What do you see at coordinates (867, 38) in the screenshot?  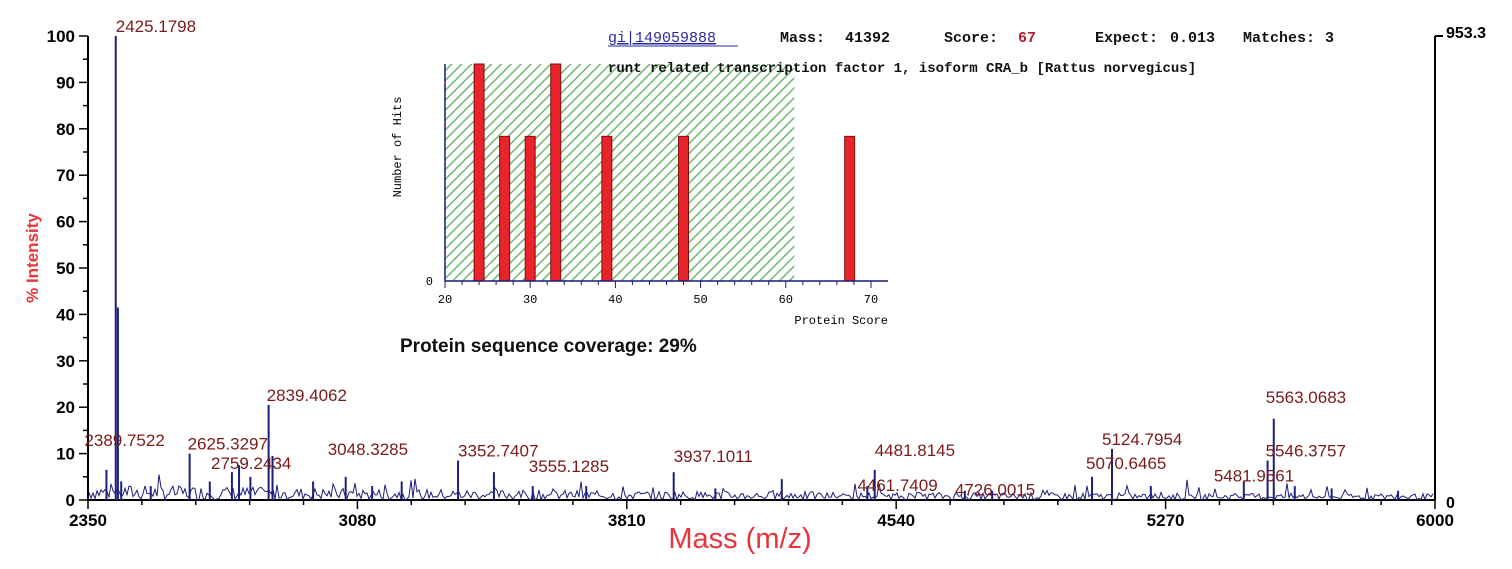 I see `mass-value: 41392` at bounding box center [867, 38].